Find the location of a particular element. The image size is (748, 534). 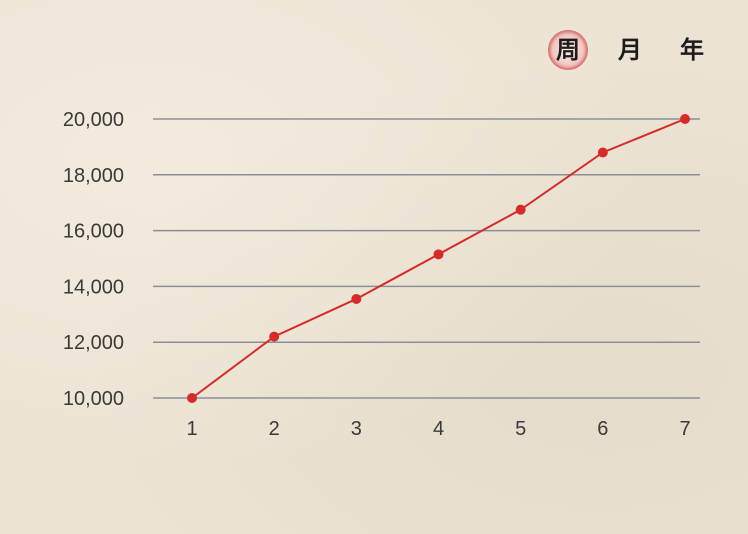

x-tick-label: 5 is located at coordinates (520, 429).